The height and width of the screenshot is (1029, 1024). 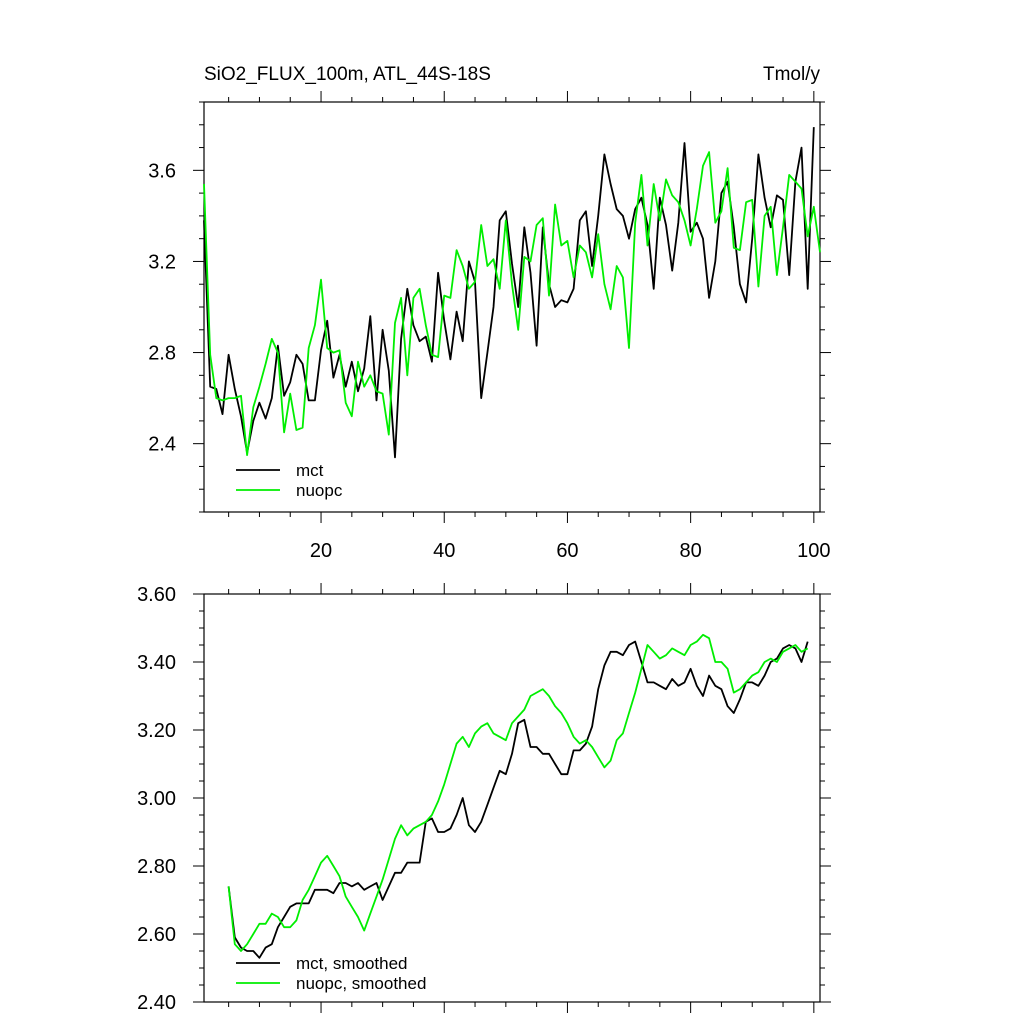 I want to click on y-tick-label: 3.00, so click(x=156, y=799).